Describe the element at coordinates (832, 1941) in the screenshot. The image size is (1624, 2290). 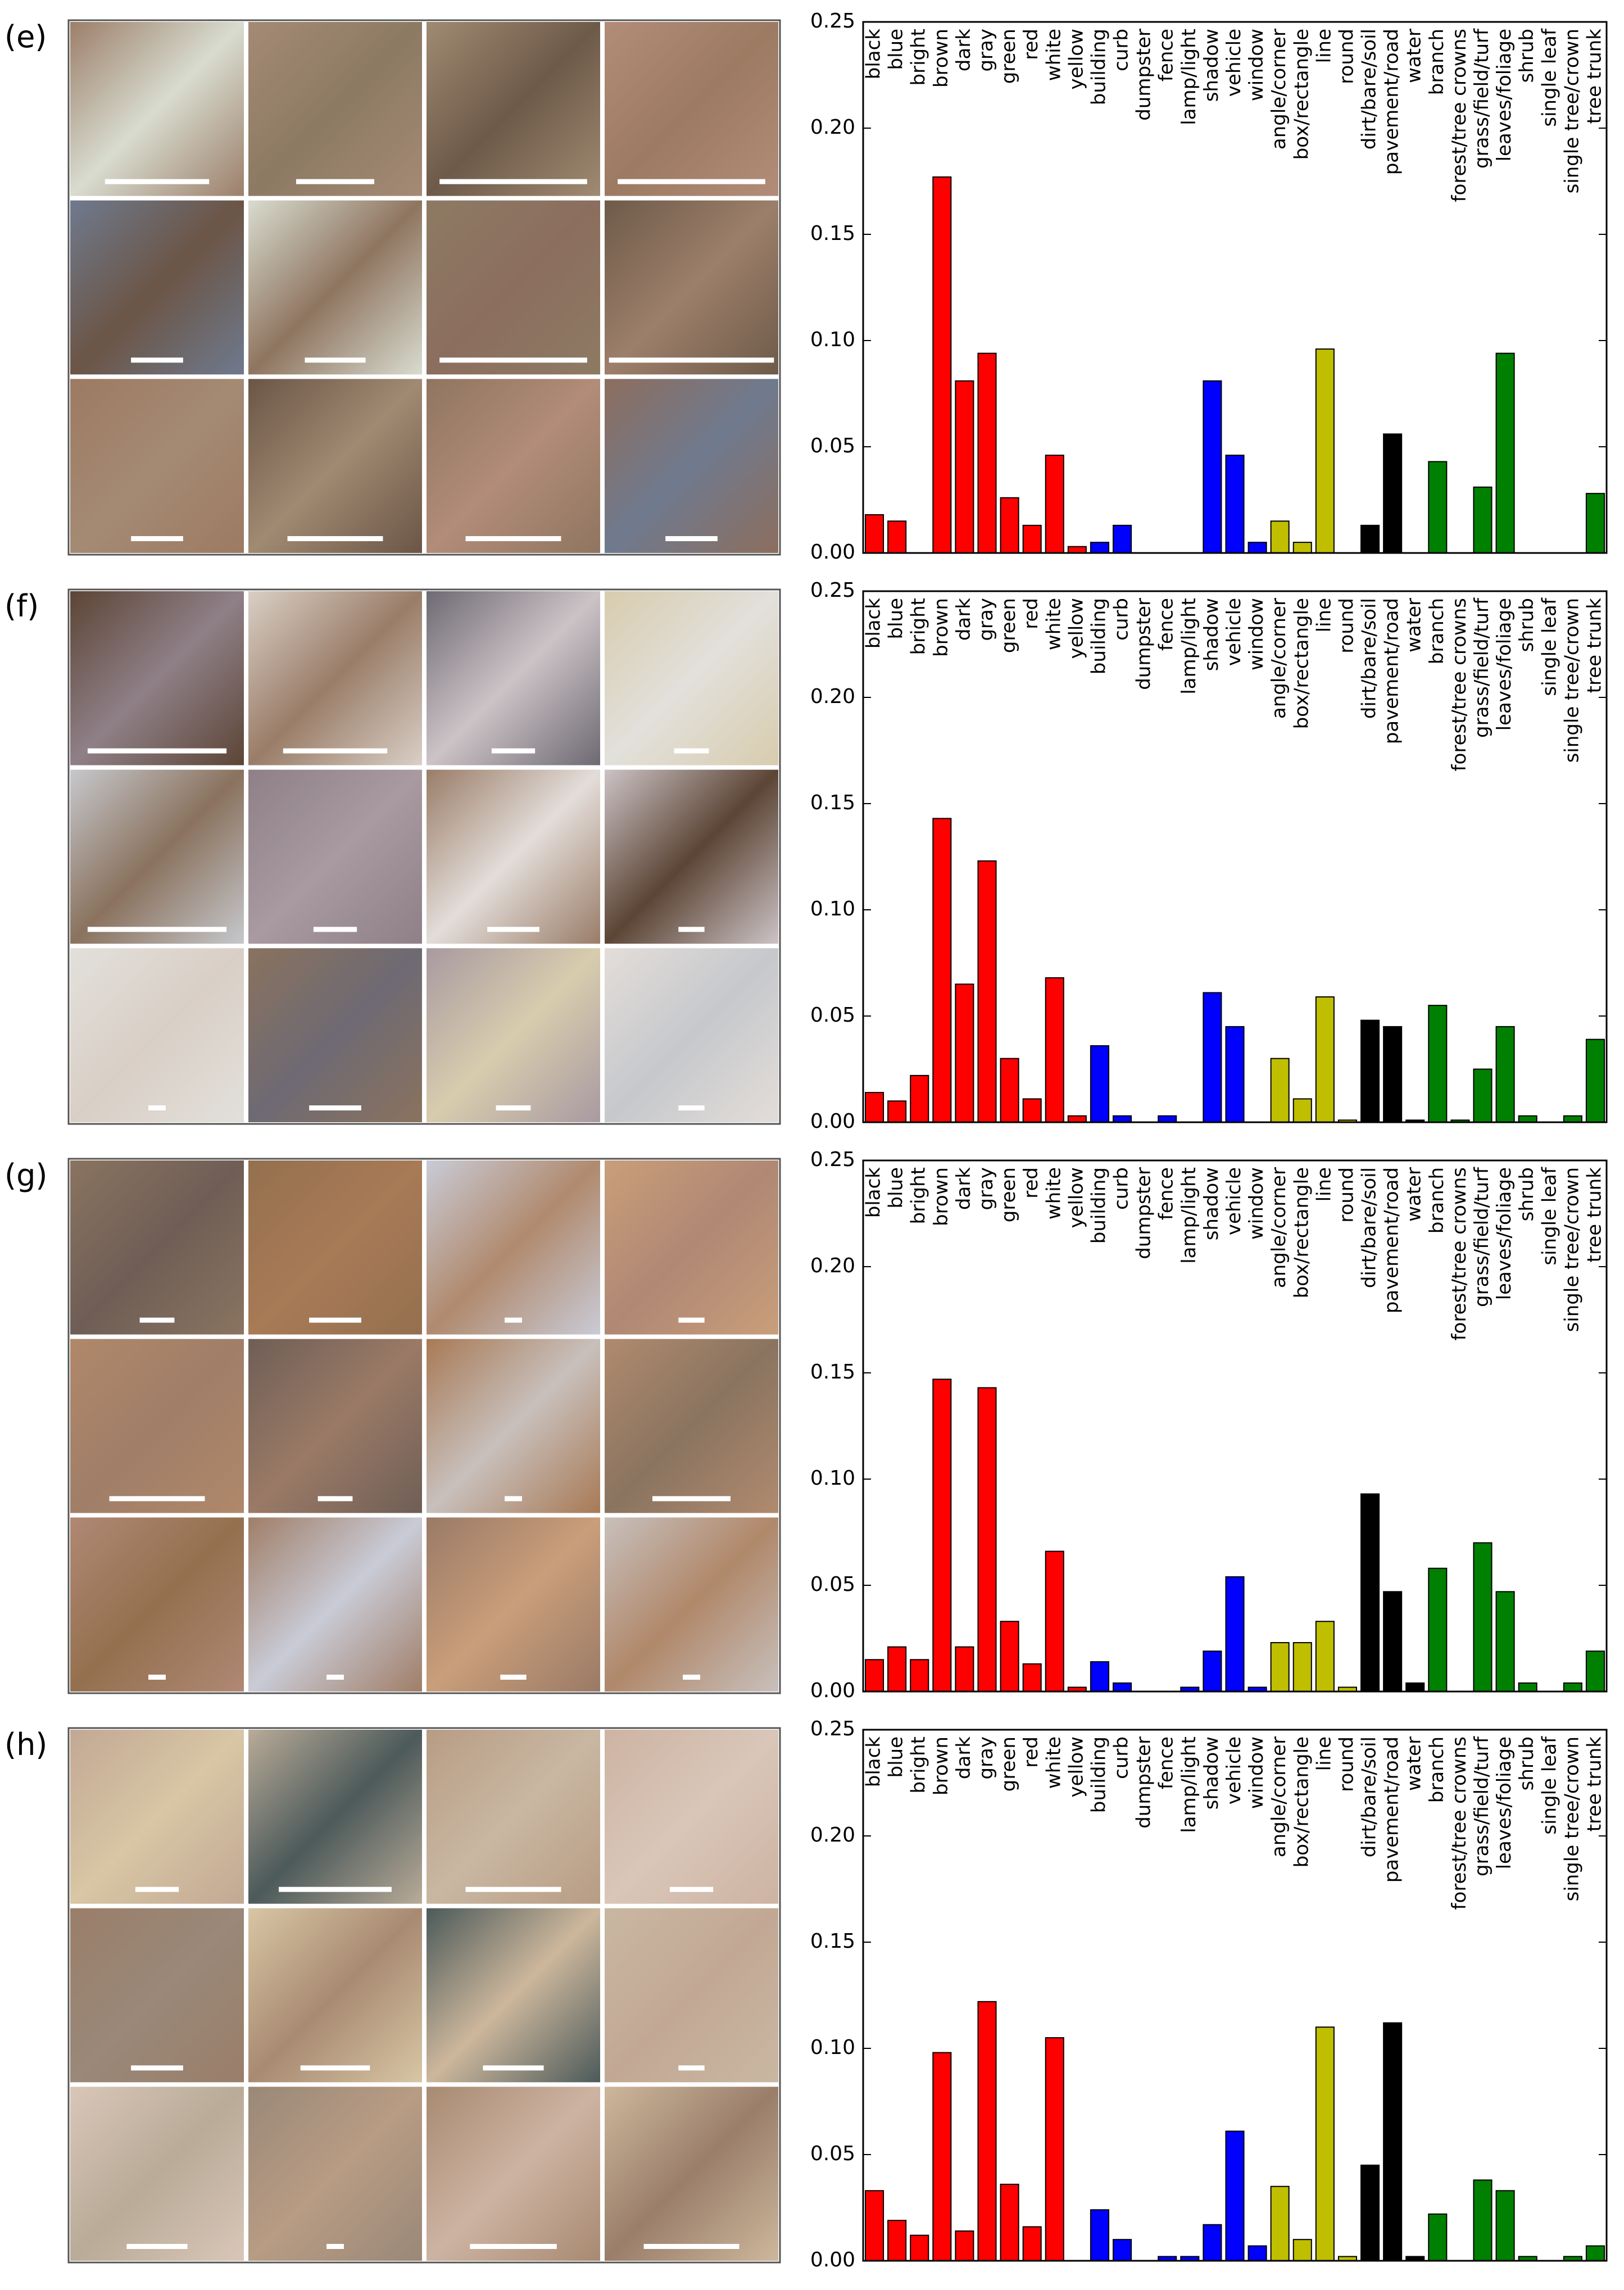
I see `y-tick-label: 0.15` at that location.